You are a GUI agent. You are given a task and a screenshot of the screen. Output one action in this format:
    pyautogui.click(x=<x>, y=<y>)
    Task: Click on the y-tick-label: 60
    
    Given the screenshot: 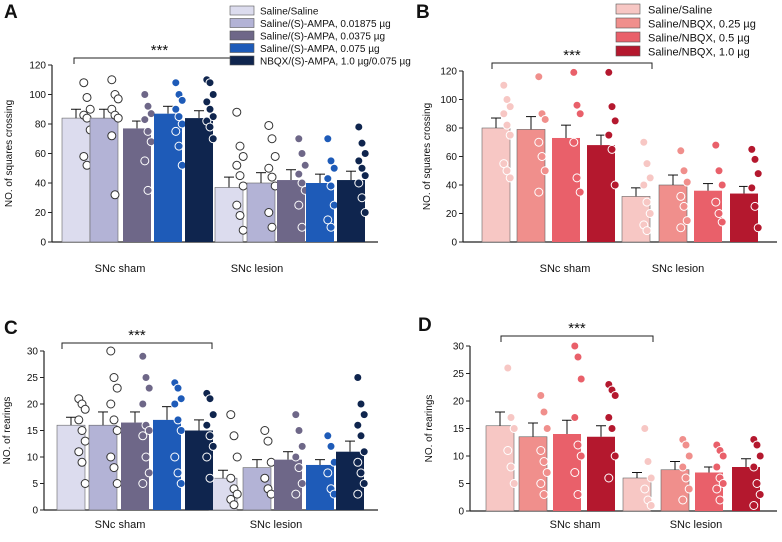 What is the action you would take?
    pyautogui.click(x=452, y=157)
    